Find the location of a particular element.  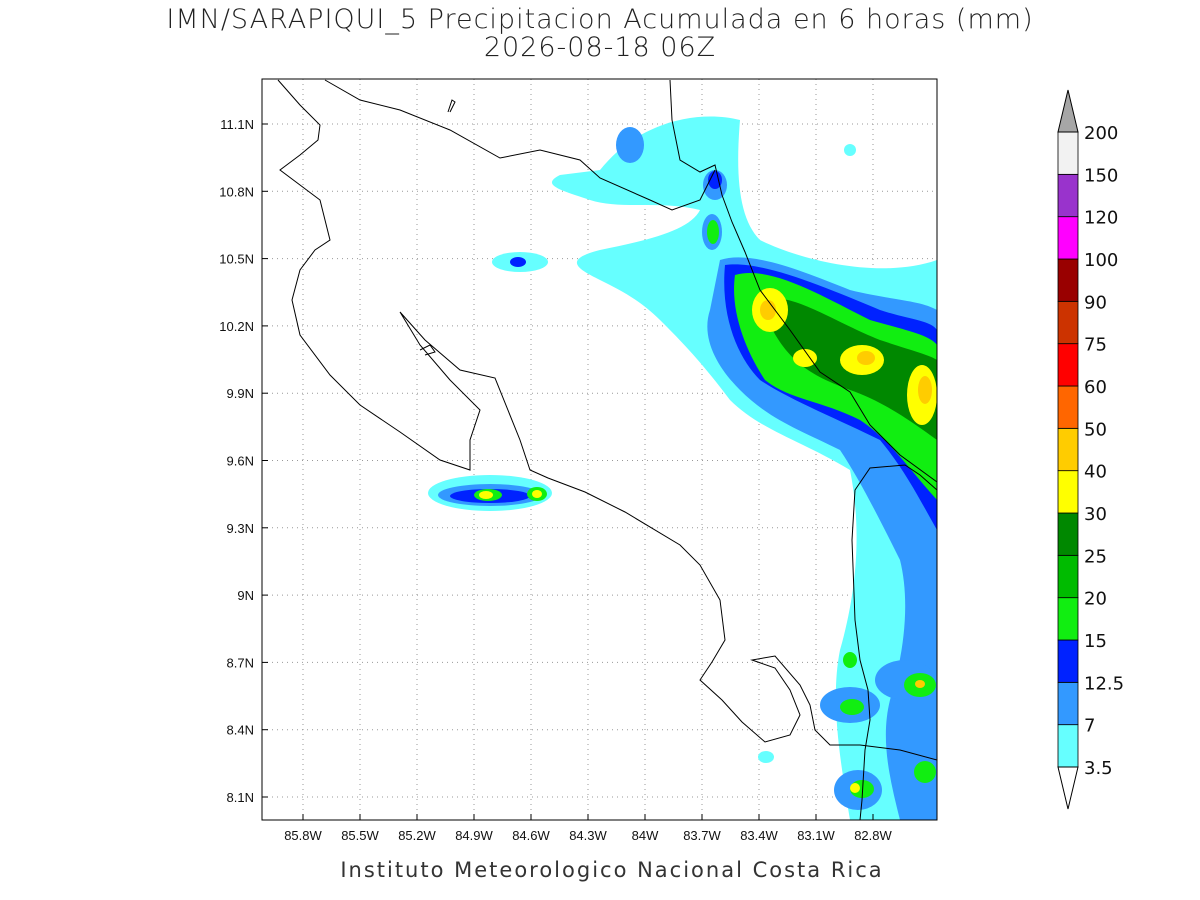

colorbar: 3.5 7 12.5 15 20 25 30 40 50 60 75 90 100 120 150 200 is located at coordinates (1090, 449).